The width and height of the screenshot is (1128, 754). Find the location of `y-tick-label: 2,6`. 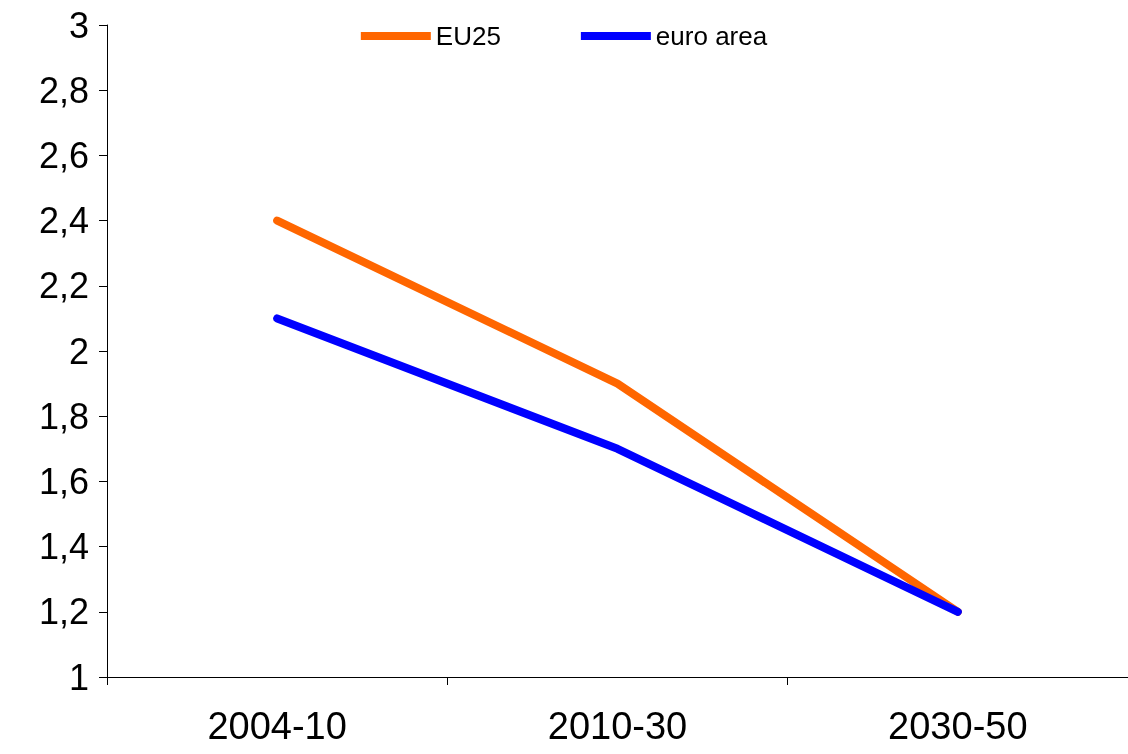

y-tick-label: 2,6 is located at coordinates (63, 155).